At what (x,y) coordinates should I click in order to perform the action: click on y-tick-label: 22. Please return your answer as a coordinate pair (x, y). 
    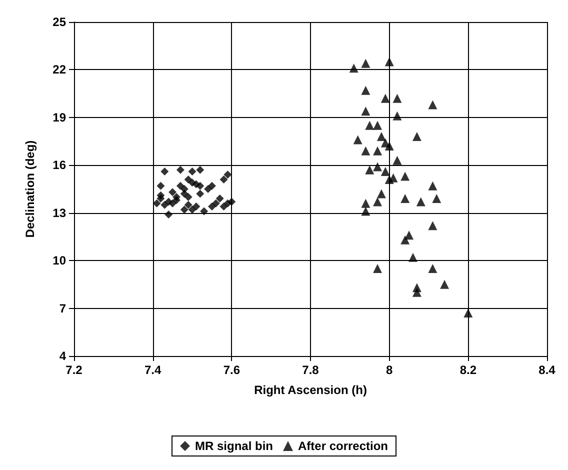
    Looking at the image, I should click on (59, 69).